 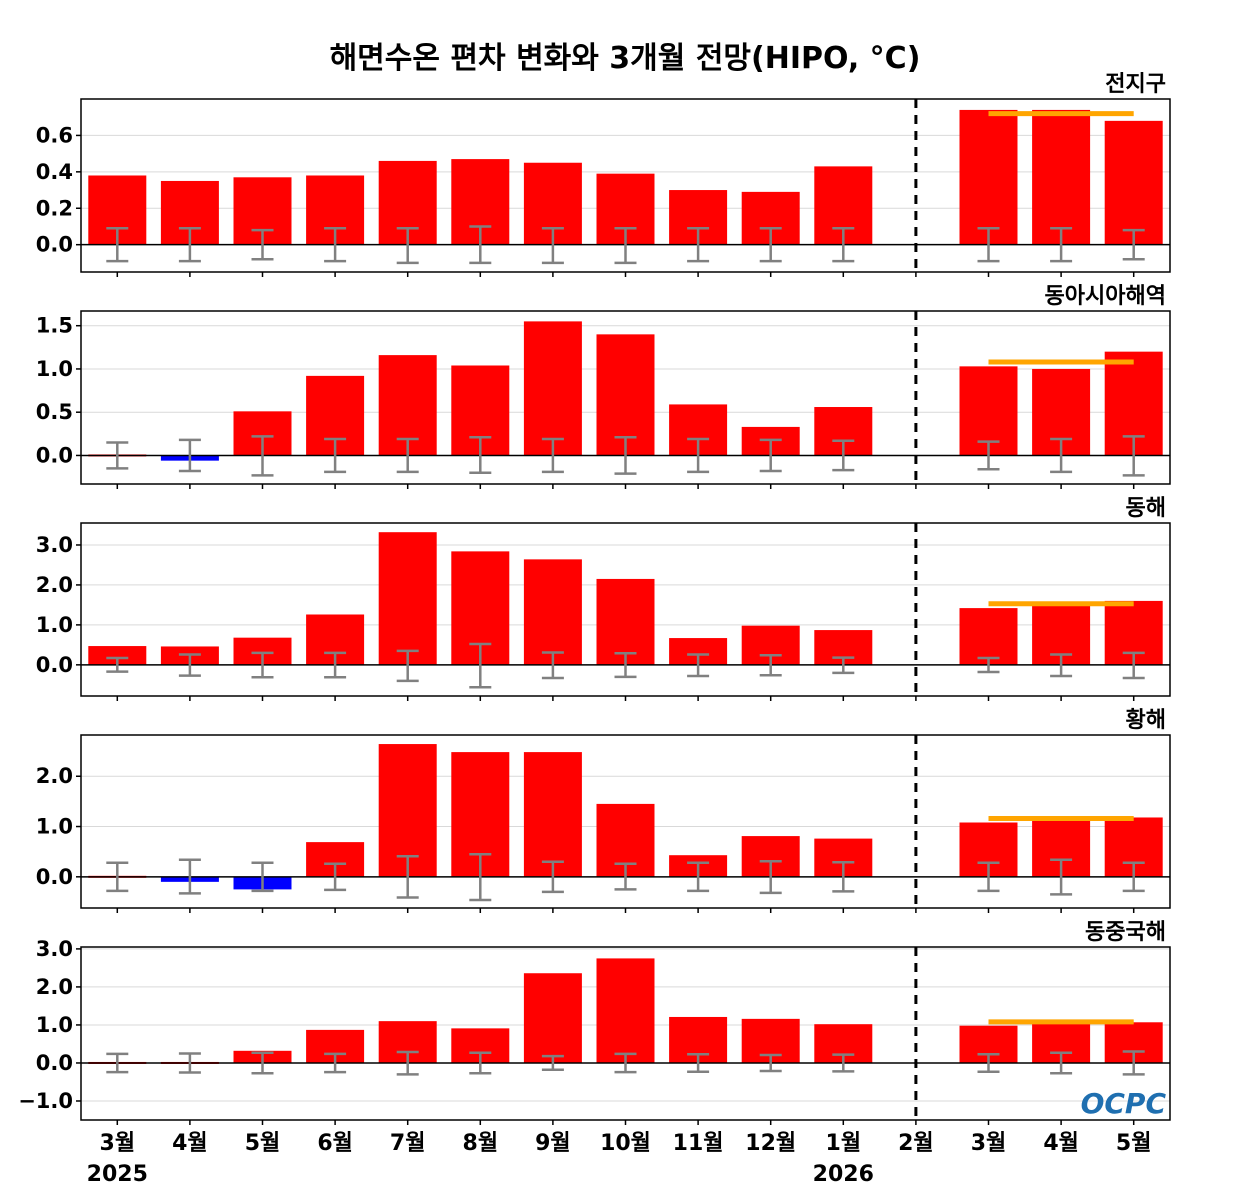 What do you see at coordinates (1125, 932) in the screenshot?
I see `panel-title: 동중국해` at bounding box center [1125, 932].